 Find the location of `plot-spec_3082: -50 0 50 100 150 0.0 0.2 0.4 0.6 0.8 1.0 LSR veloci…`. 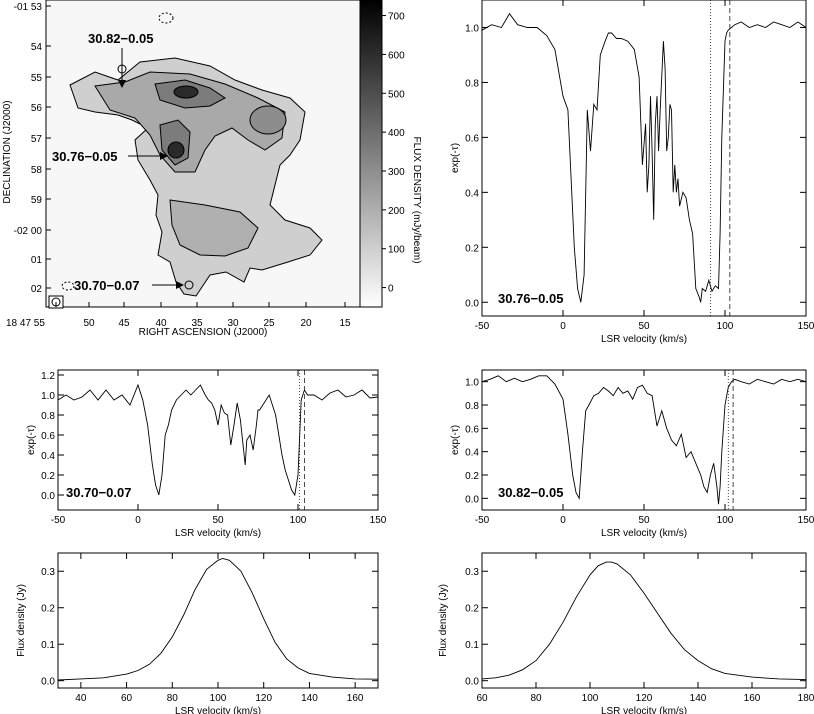

plot-spec_3082: -50 0 50 100 150 0.0 0.2 0.4 0.6 0.8 1.0 LSR veloci… is located at coordinates (632, 454).